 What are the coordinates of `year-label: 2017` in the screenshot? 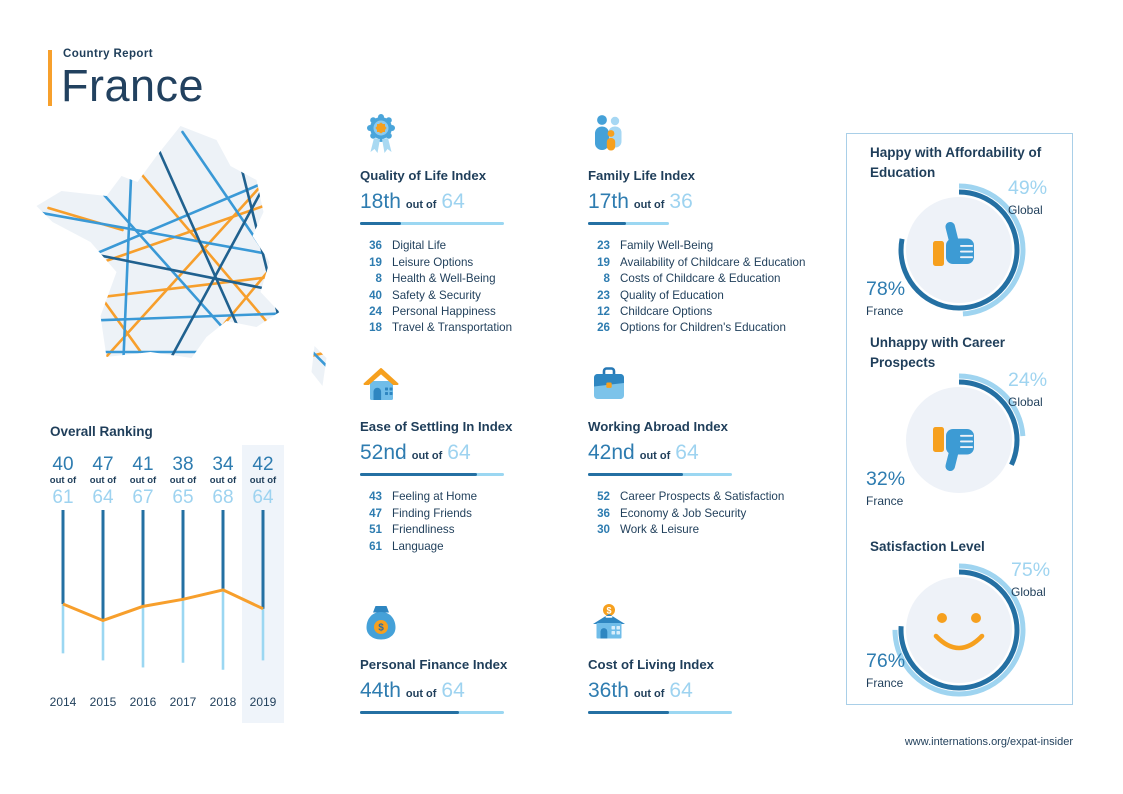 It's located at (183, 702).